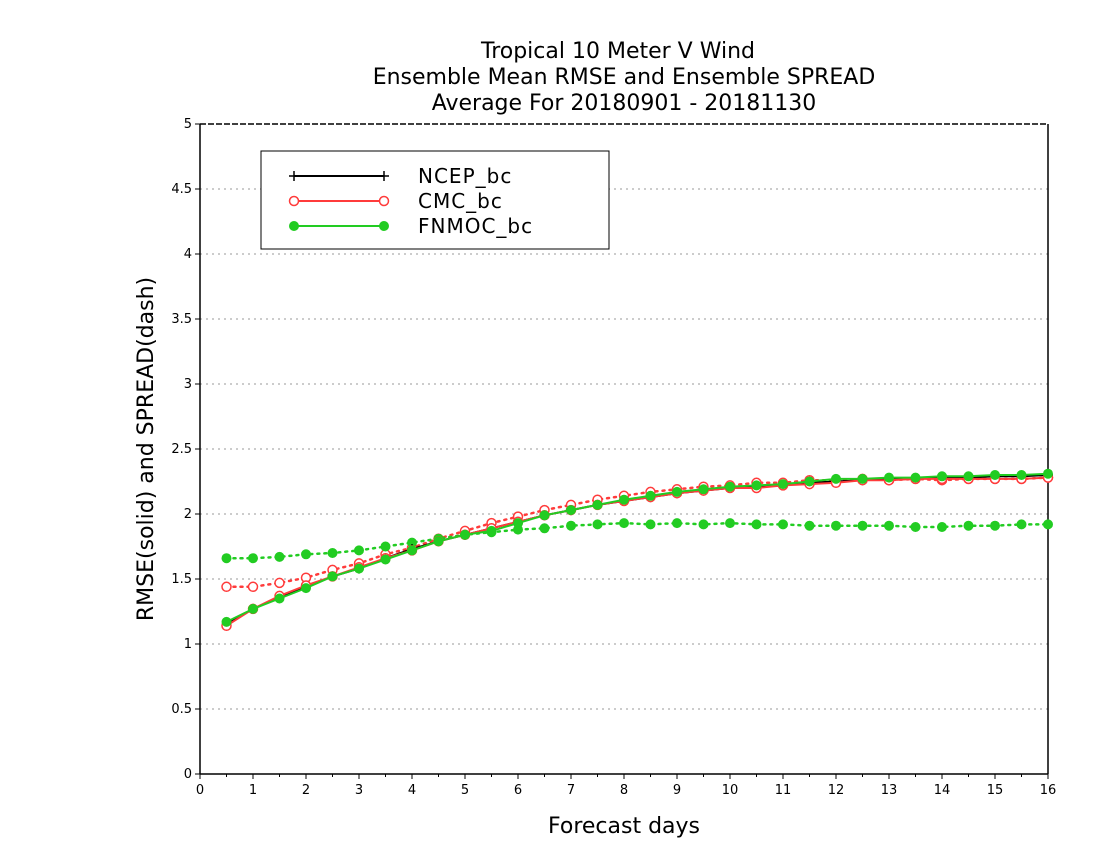 The width and height of the screenshot is (1100, 850). I want to click on y-axis-label: RMSE(solid) and SPREAD(dash), so click(146, 449).